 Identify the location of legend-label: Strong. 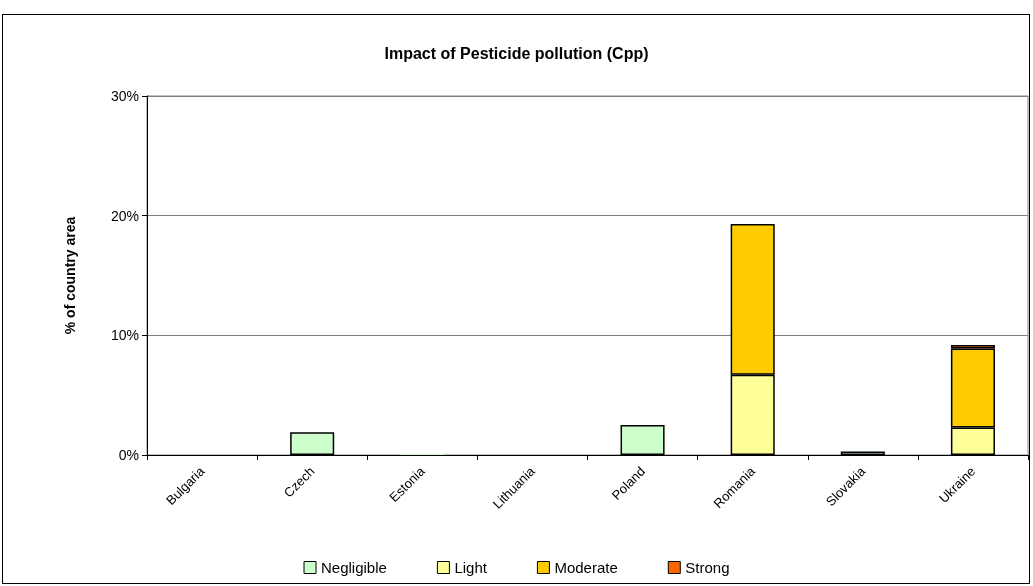
(707, 567).